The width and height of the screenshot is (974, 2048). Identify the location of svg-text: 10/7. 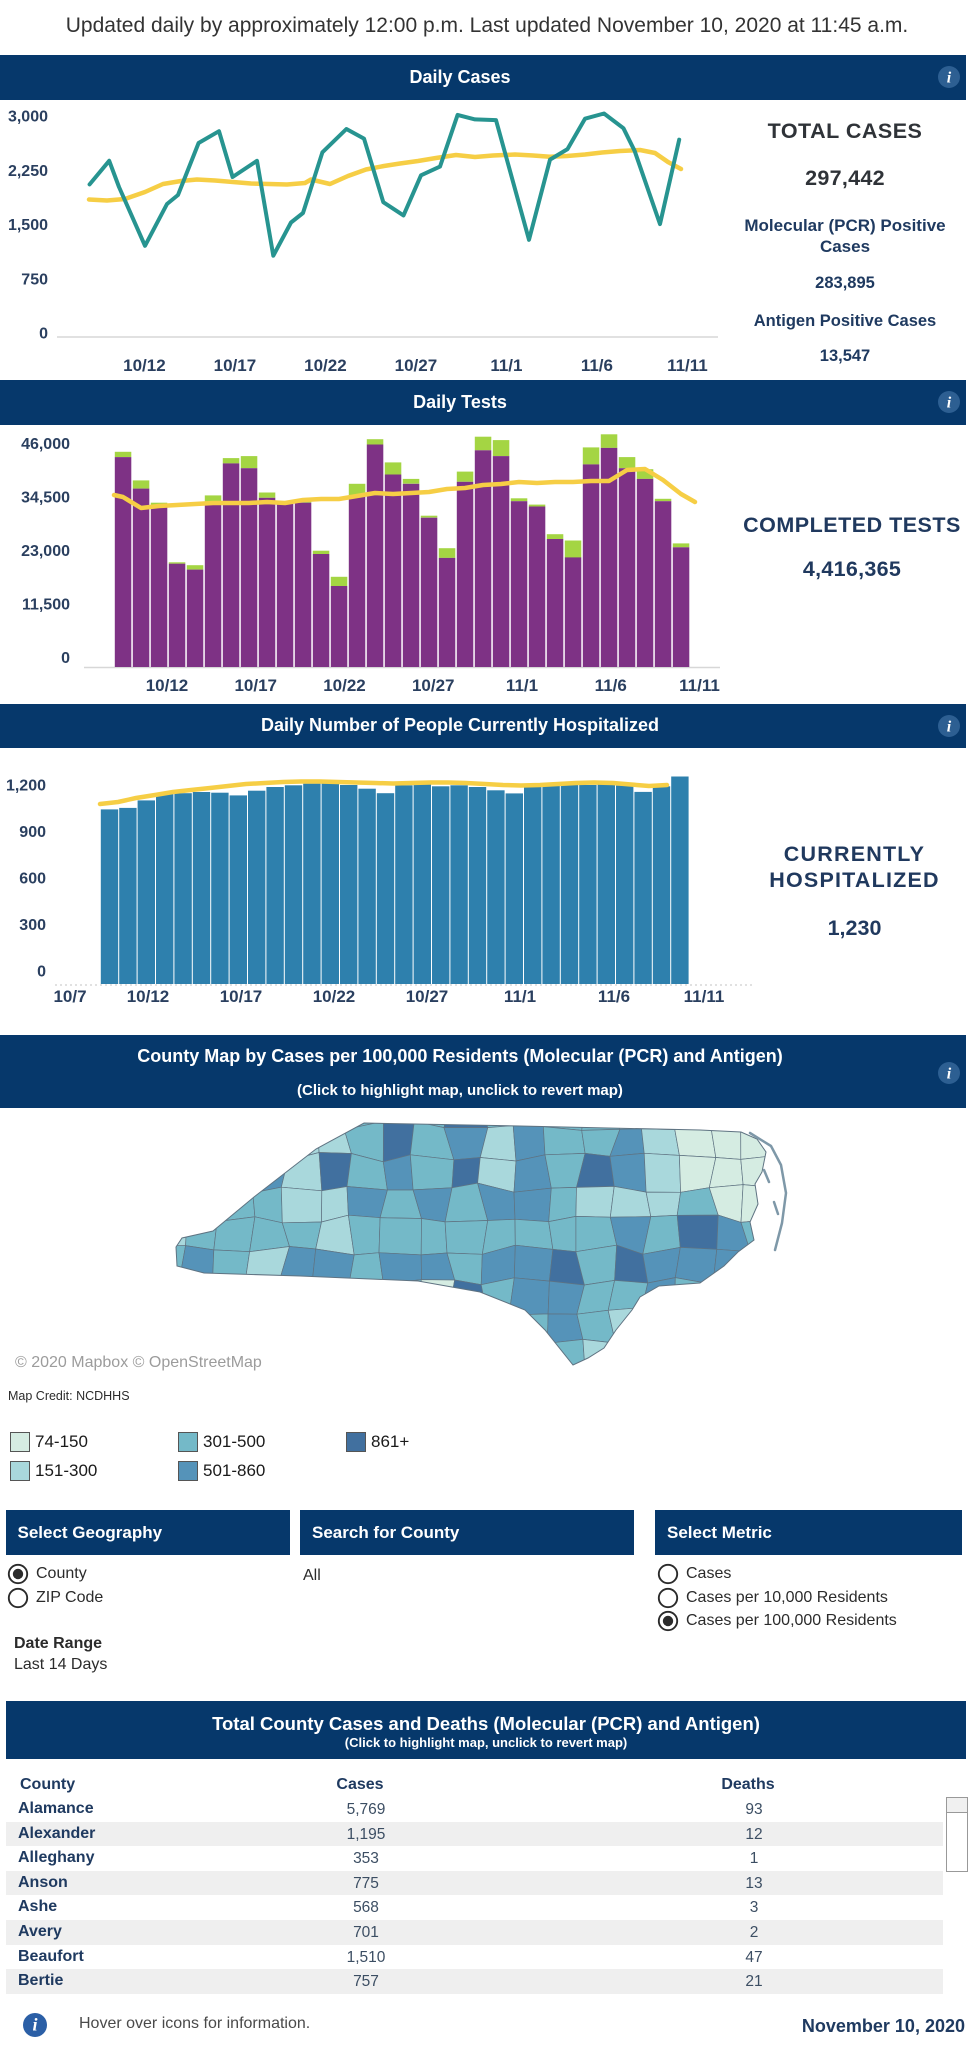
(69, 996).